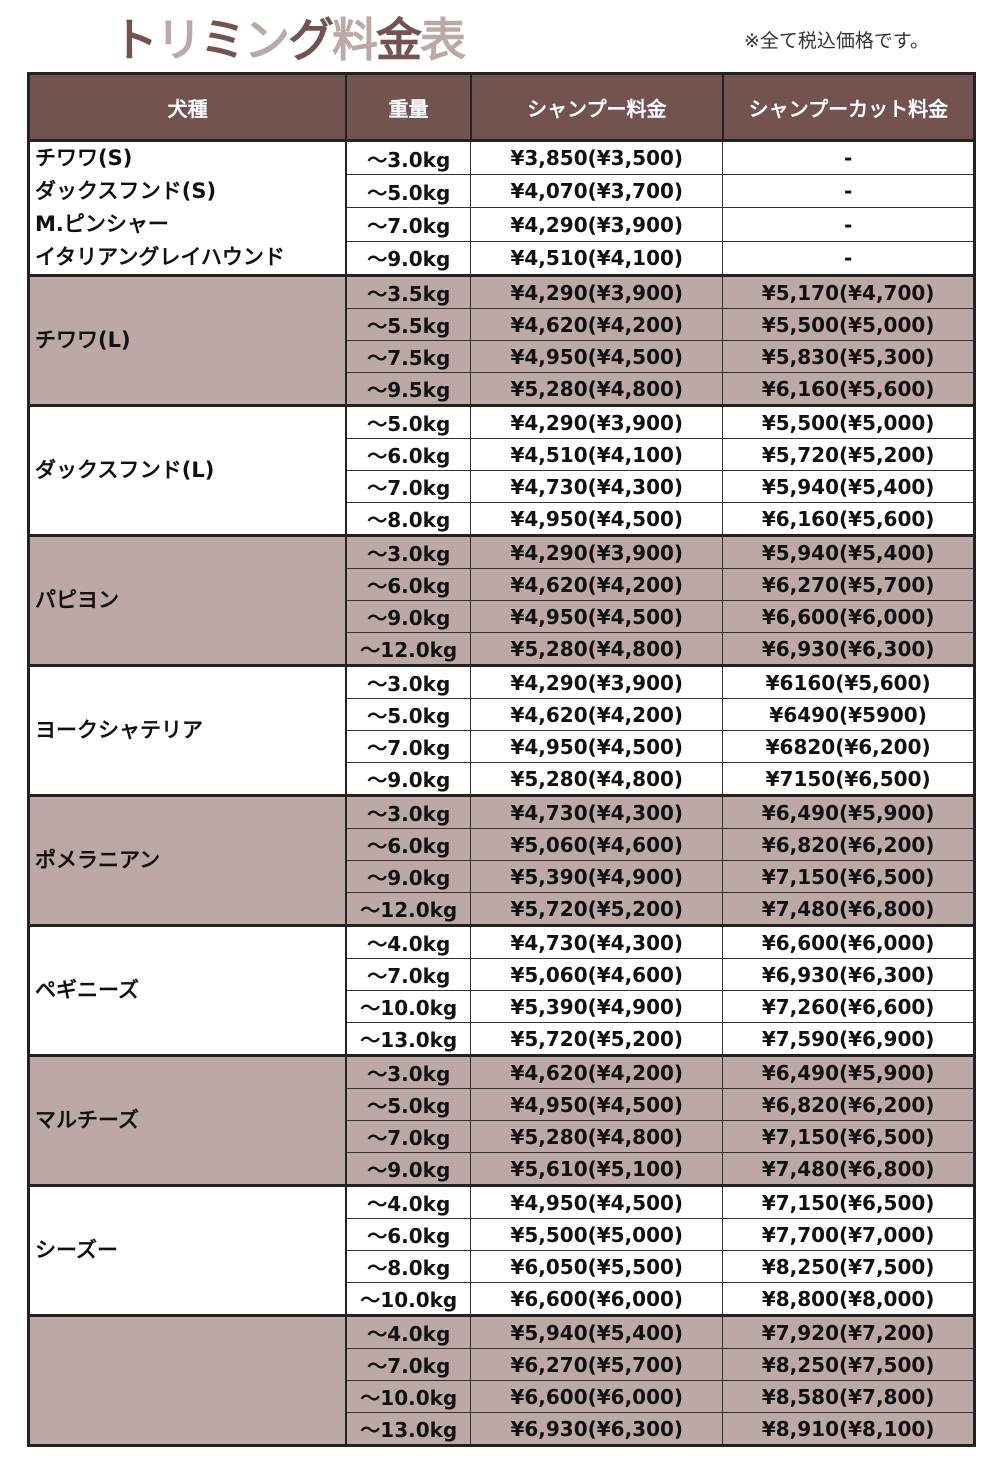  Describe the element at coordinates (502, 1429) in the screenshot. I see `table-row: ～13.0kg ¥6,930(¥6,300) ¥8,910(¥8,100)` at that location.